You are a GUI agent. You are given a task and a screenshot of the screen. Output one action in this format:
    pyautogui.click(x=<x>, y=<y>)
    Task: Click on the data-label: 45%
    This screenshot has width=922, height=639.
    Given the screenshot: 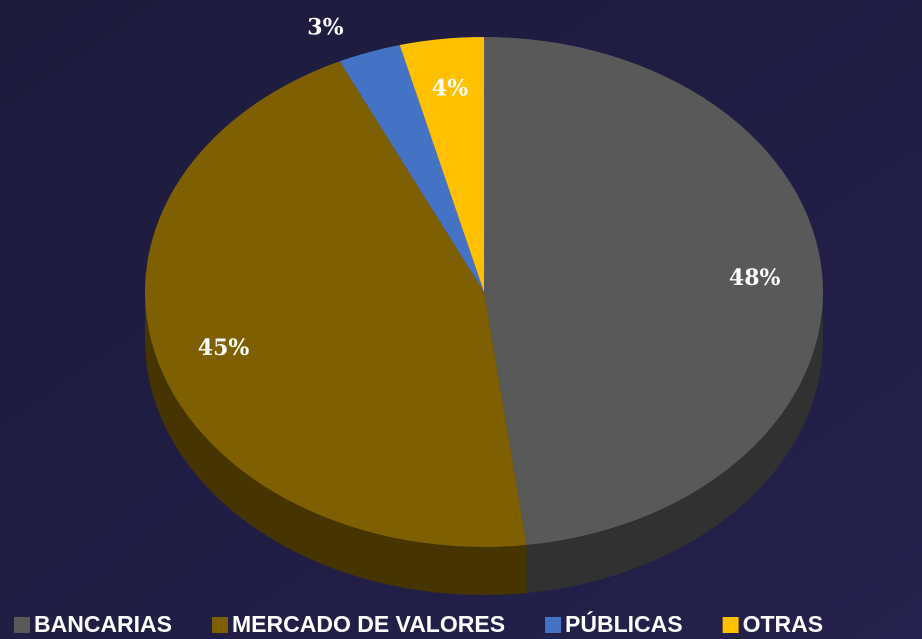 What is the action you would take?
    pyautogui.click(x=224, y=348)
    